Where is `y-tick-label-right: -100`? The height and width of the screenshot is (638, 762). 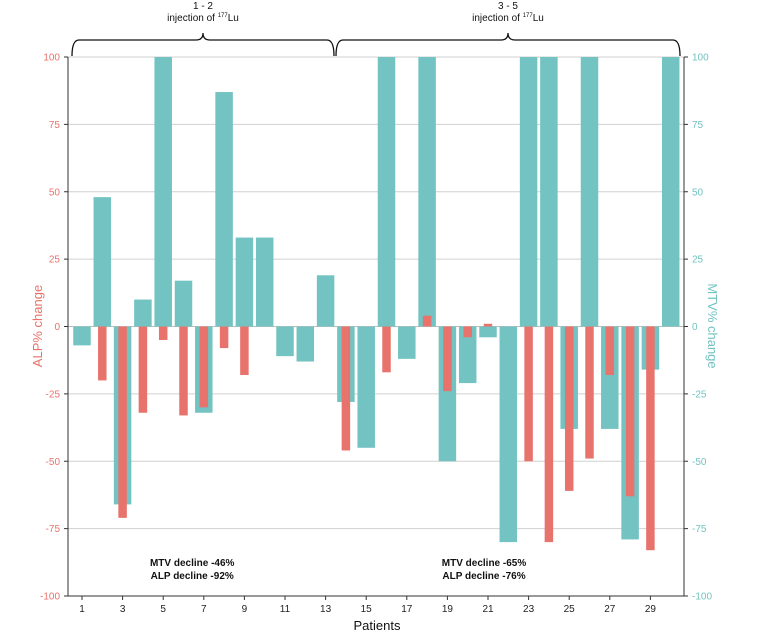 y-tick-label-right: -100 is located at coordinates (702, 597).